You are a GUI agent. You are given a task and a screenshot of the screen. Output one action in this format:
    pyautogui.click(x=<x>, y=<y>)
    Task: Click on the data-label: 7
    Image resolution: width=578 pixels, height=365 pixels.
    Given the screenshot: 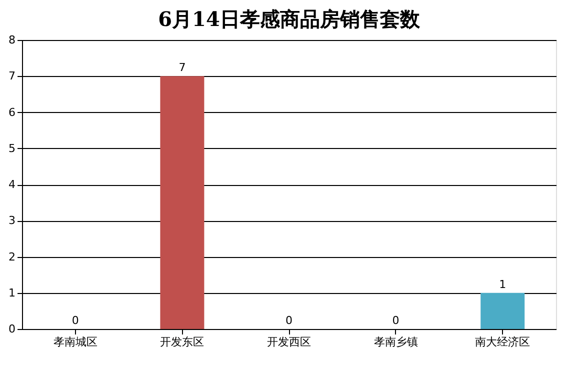 What is the action you would take?
    pyautogui.click(x=182, y=67)
    